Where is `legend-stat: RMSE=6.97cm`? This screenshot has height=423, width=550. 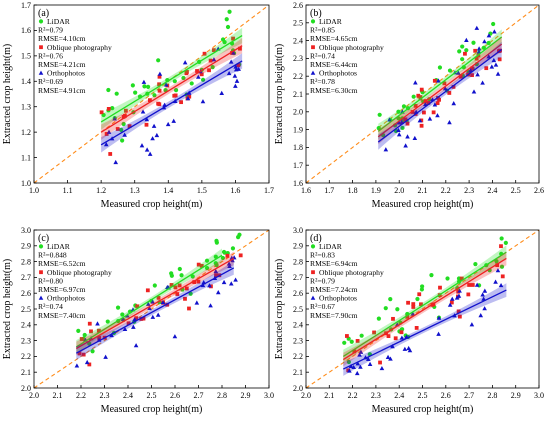
legend-stat: RMSE=6.97cm is located at coordinates (62, 289).